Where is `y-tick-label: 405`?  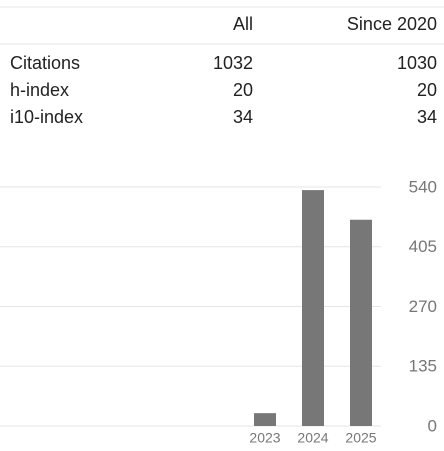 y-tick-label: 405 is located at coordinates (423, 246).